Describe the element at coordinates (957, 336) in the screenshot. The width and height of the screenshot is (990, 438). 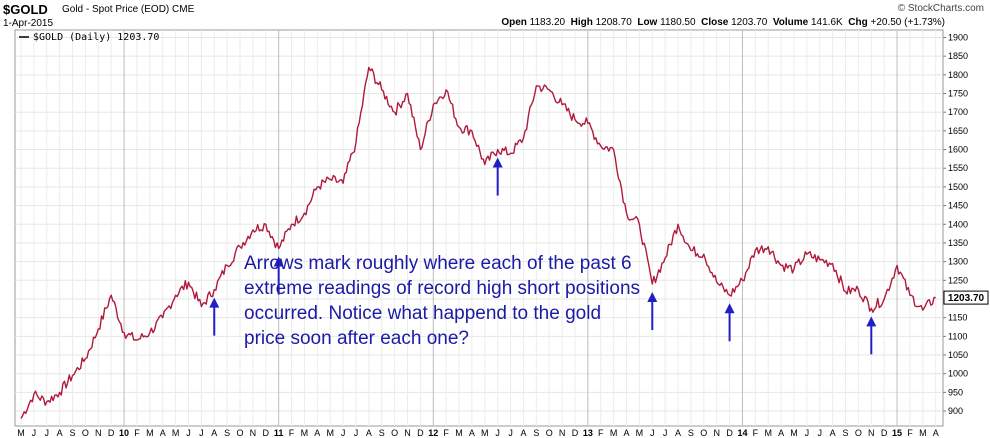
I see `y-tick-label: 1100` at that location.